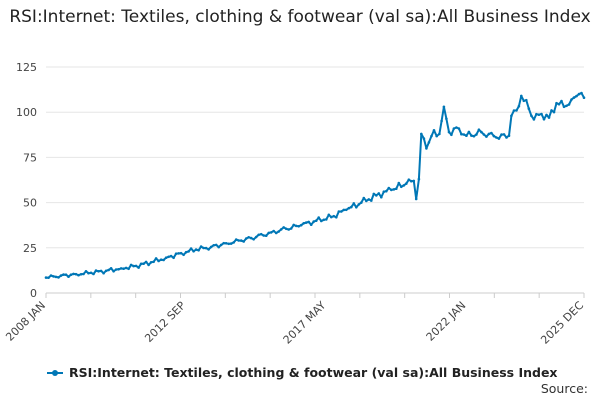 Image resolution: width=600 pixels, height=400 pixels. What do you see at coordinates (315, 295) in the screenshot?
I see `axes` at bounding box center [315, 295].